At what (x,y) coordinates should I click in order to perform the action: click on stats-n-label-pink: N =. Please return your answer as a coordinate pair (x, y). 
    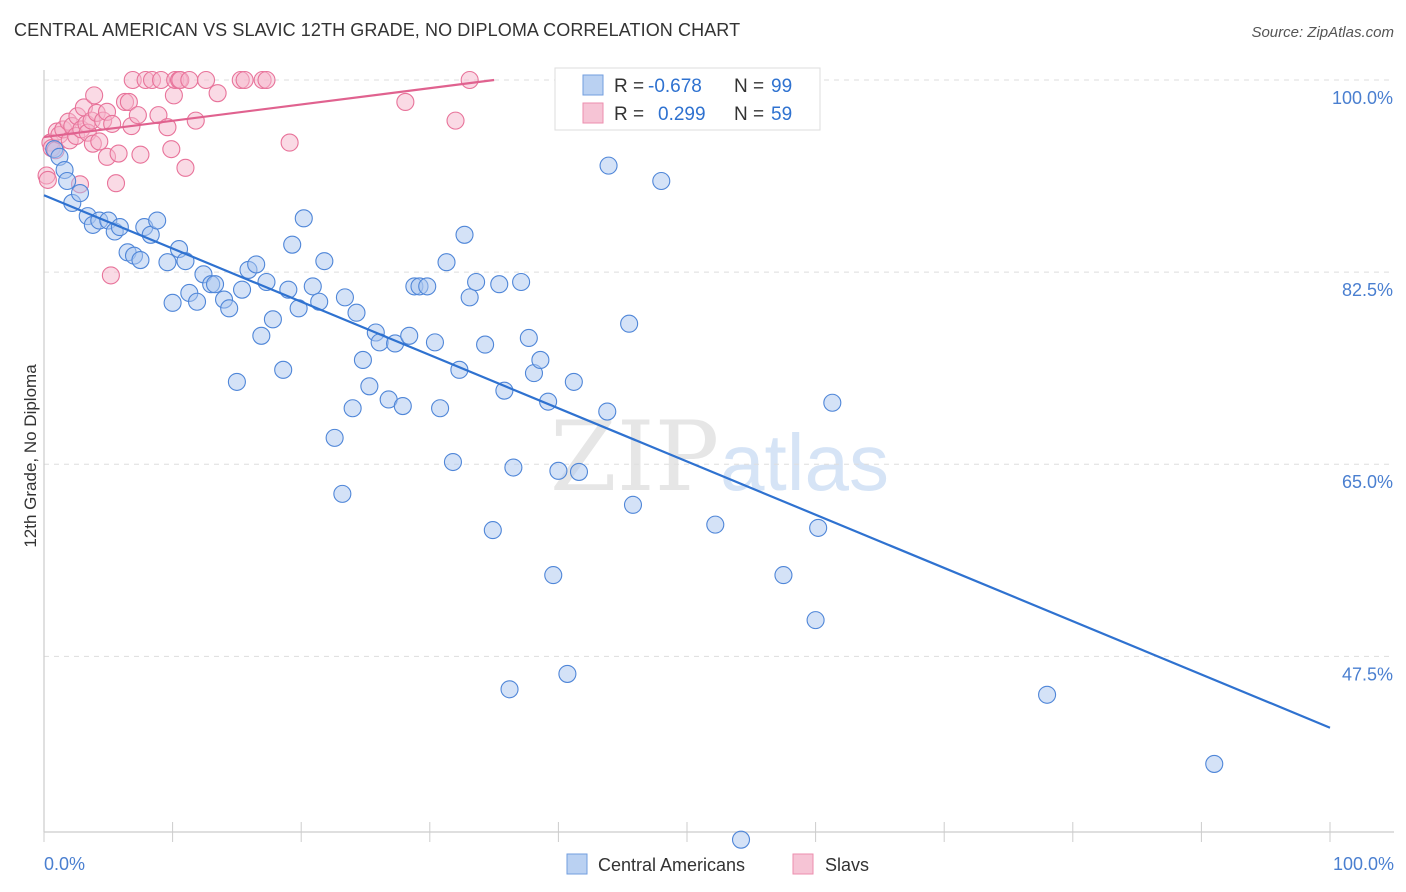
    Looking at the image, I should click on (749, 114).